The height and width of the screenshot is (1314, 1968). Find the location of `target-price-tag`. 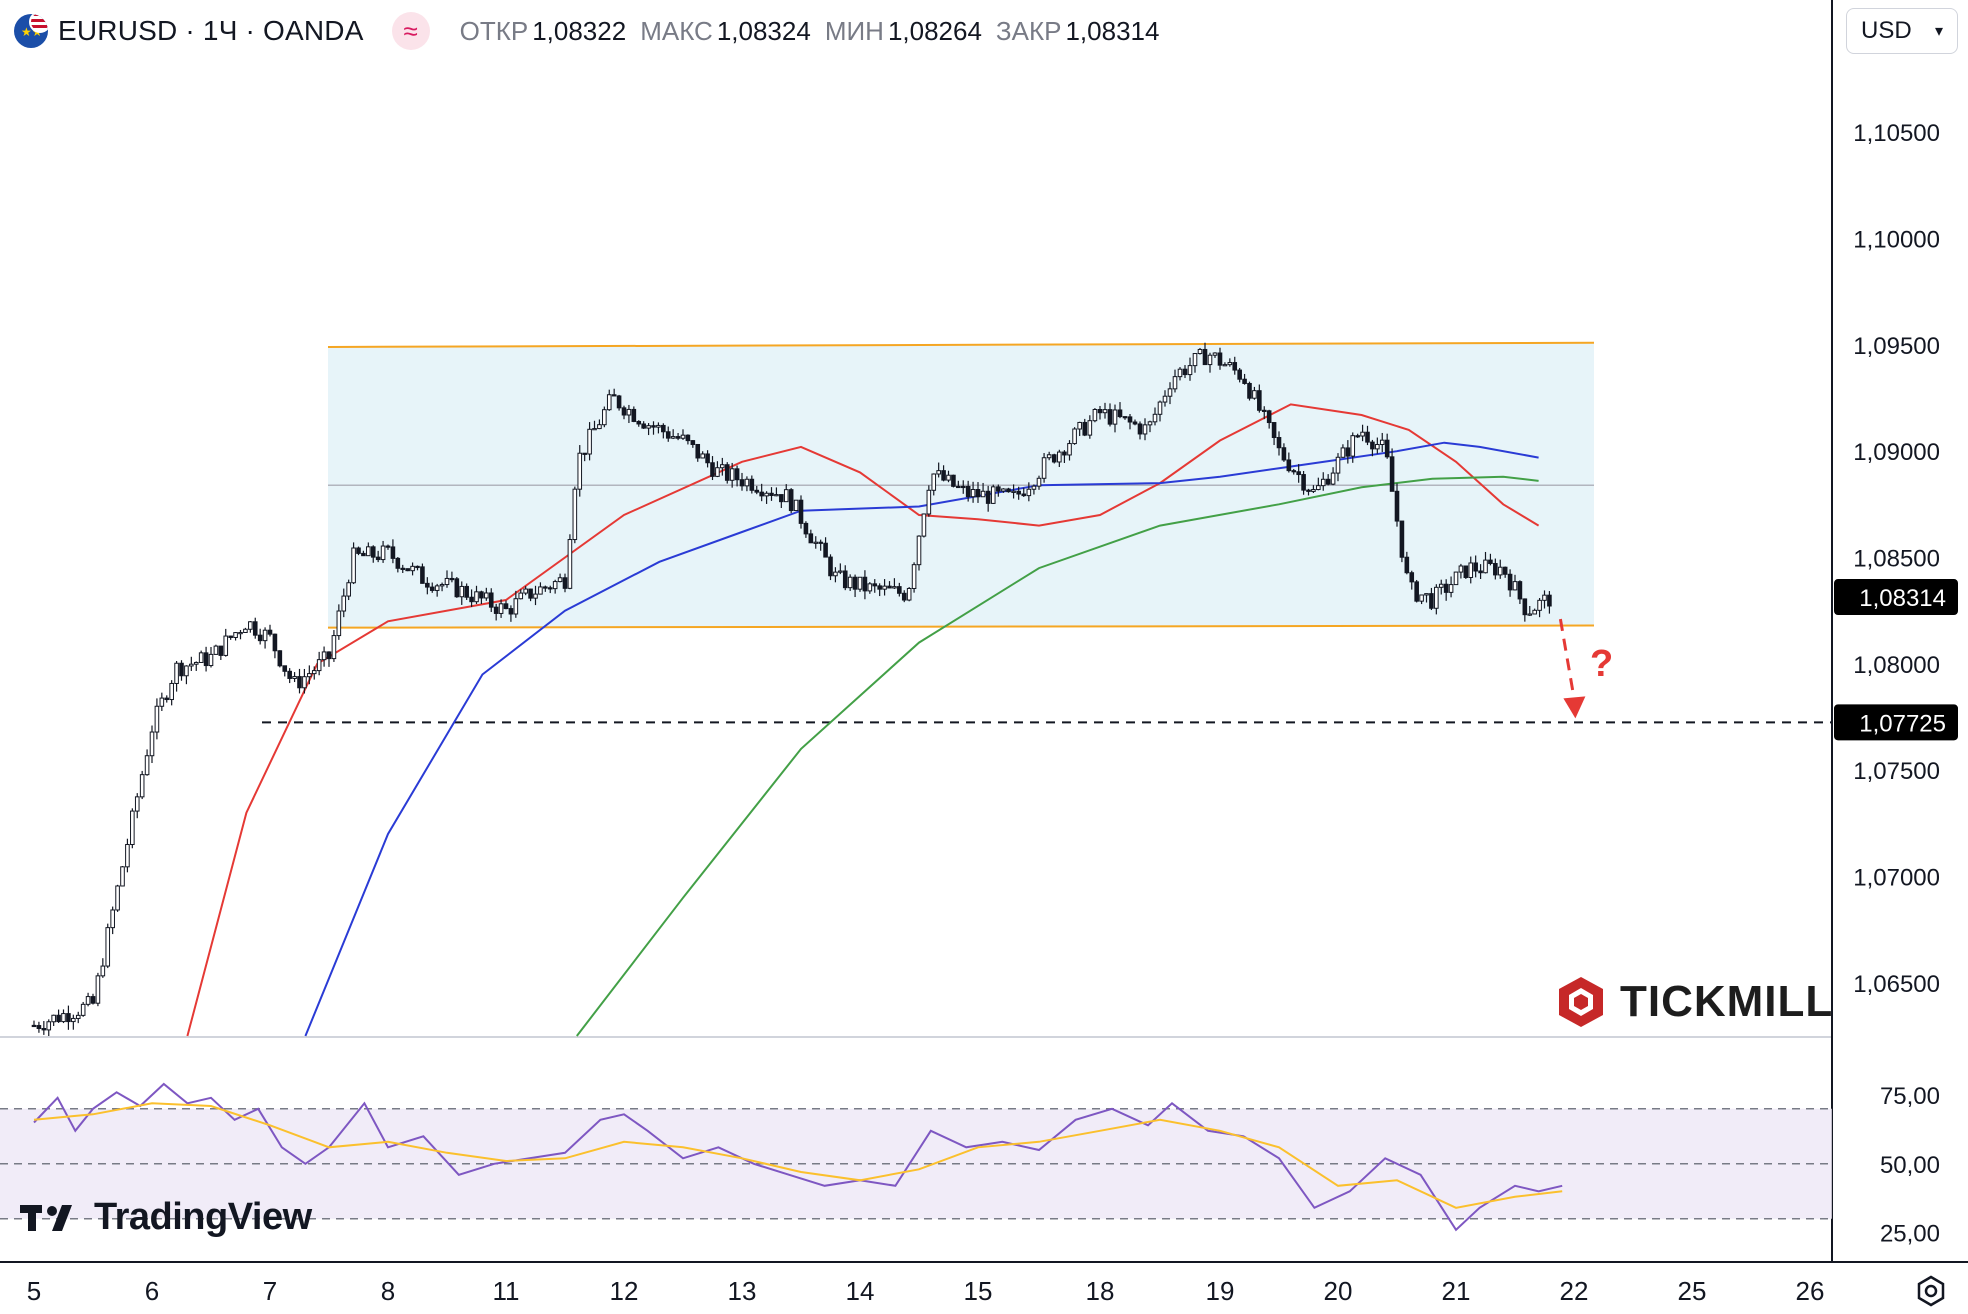

target-price-tag is located at coordinates (1896, 722).